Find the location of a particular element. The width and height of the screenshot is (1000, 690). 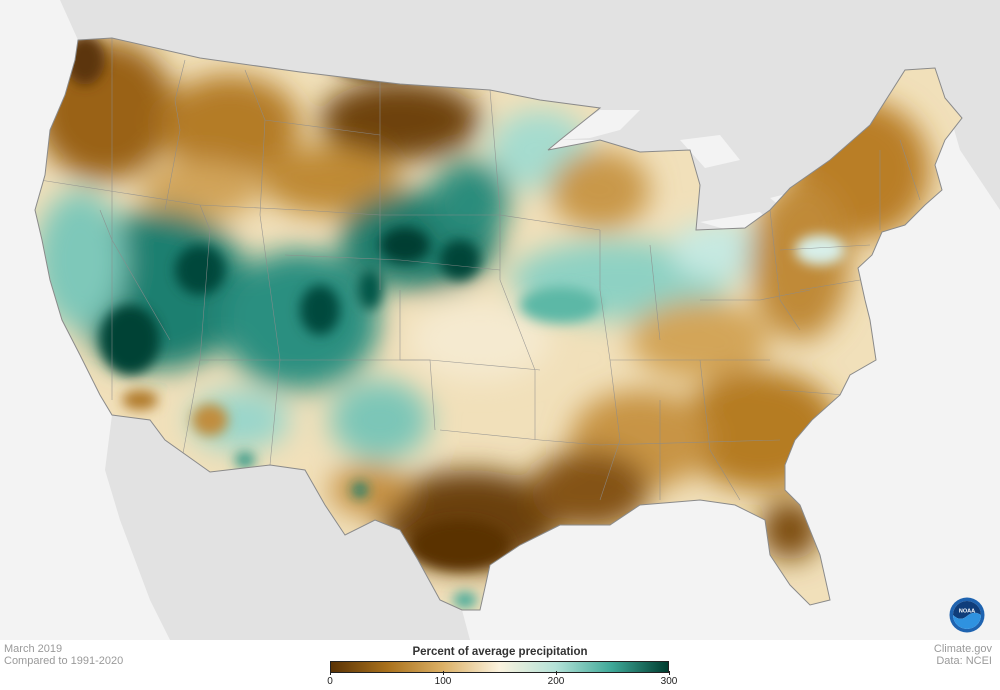

date-label: March 2019 is located at coordinates (33, 649).